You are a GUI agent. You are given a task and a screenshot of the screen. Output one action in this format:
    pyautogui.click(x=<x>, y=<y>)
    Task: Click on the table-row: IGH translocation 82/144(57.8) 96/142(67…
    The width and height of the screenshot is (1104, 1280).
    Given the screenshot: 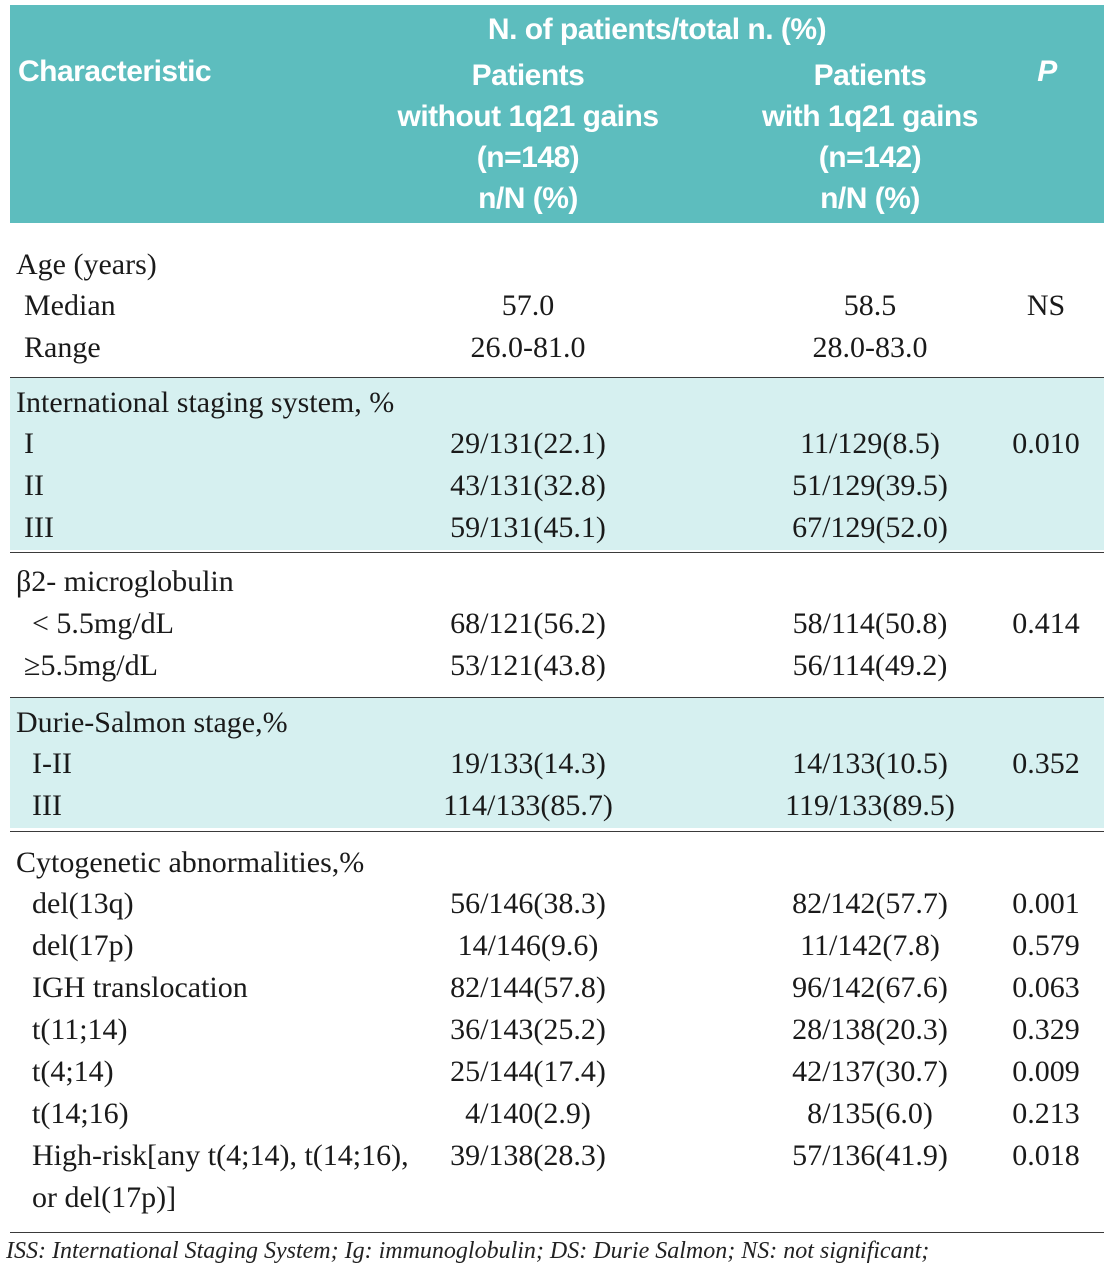 What is the action you would take?
    pyautogui.click(x=556, y=987)
    